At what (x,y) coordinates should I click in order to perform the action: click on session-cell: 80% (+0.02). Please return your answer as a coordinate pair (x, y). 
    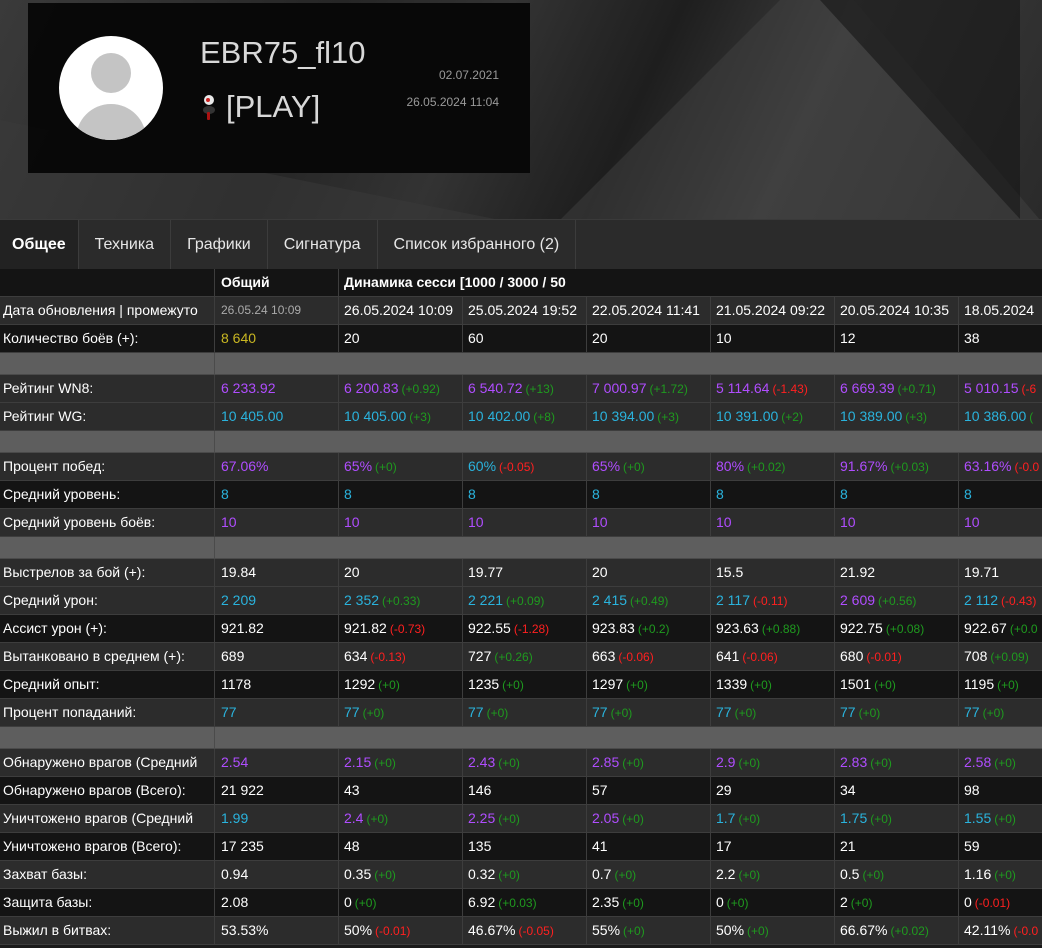
    Looking at the image, I should click on (773, 466).